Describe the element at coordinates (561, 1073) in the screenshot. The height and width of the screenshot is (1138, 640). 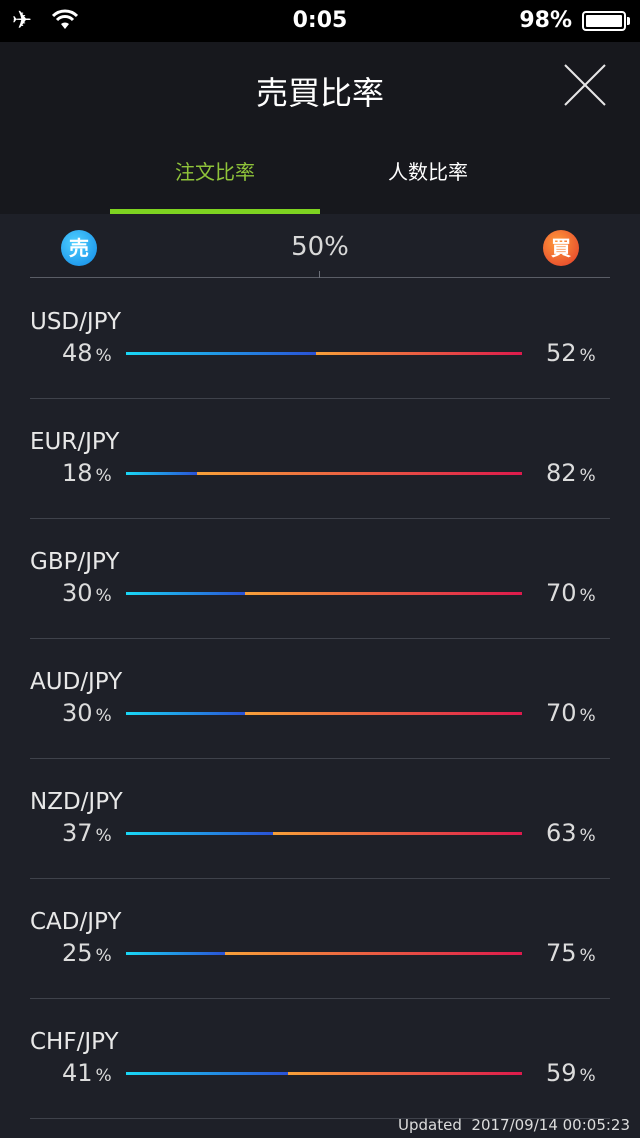
I see `buy-value: 59` at that location.